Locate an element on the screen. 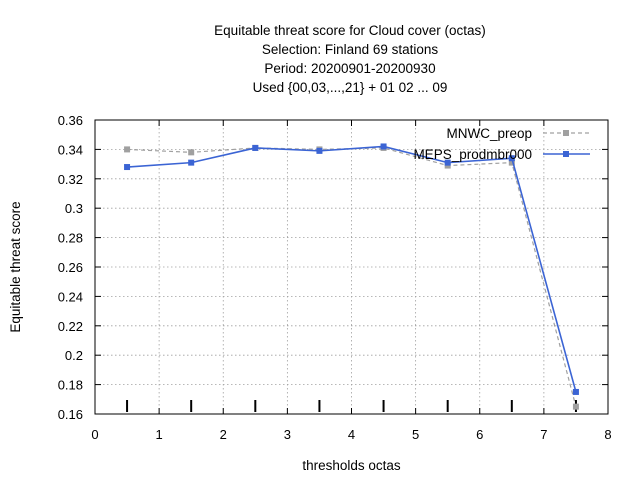 Image resolution: width=640 pixels, height=480 pixels. y-axis-label: Equitable threat score is located at coordinates (15, 266).